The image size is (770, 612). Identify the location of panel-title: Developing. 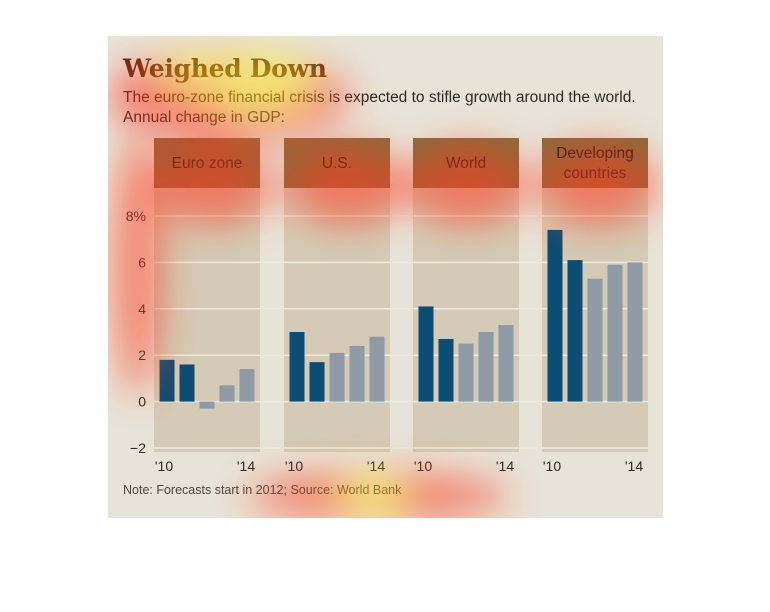
(595, 153).